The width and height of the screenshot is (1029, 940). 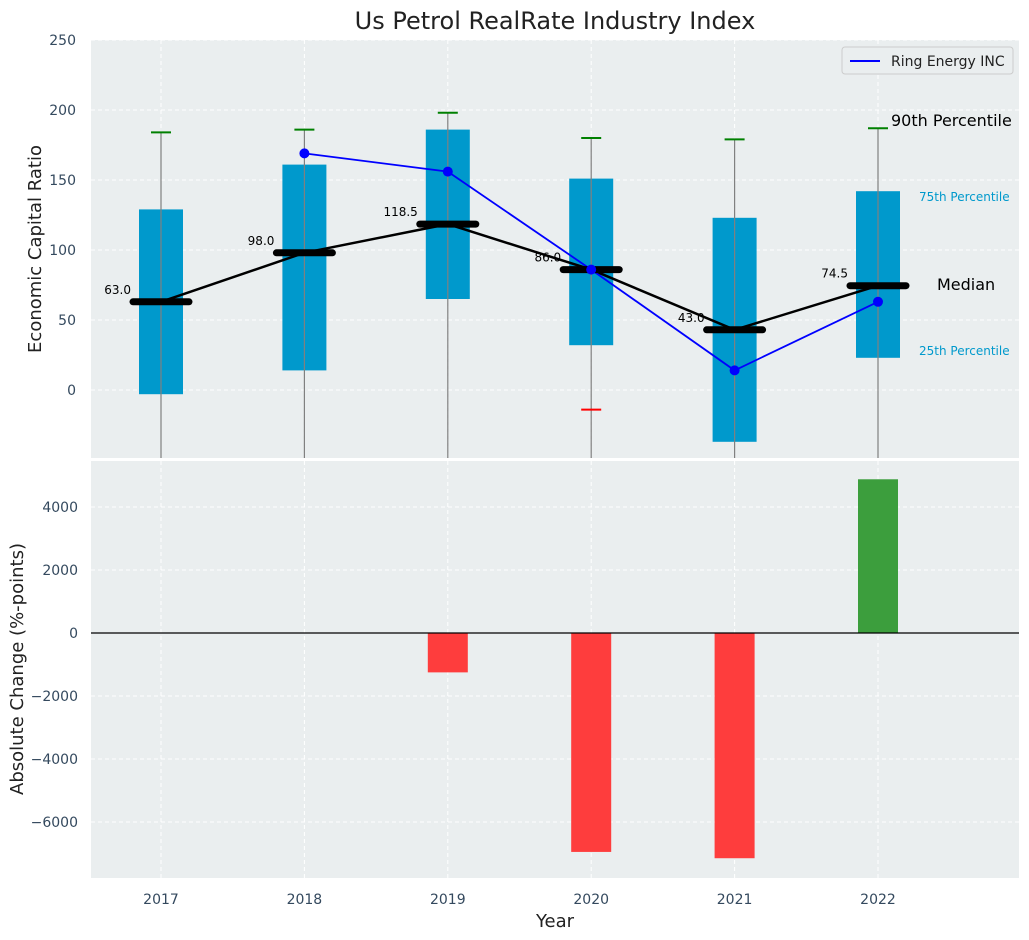 I want to click on top-y-tick-label-100: 100, so click(x=62, y=251).